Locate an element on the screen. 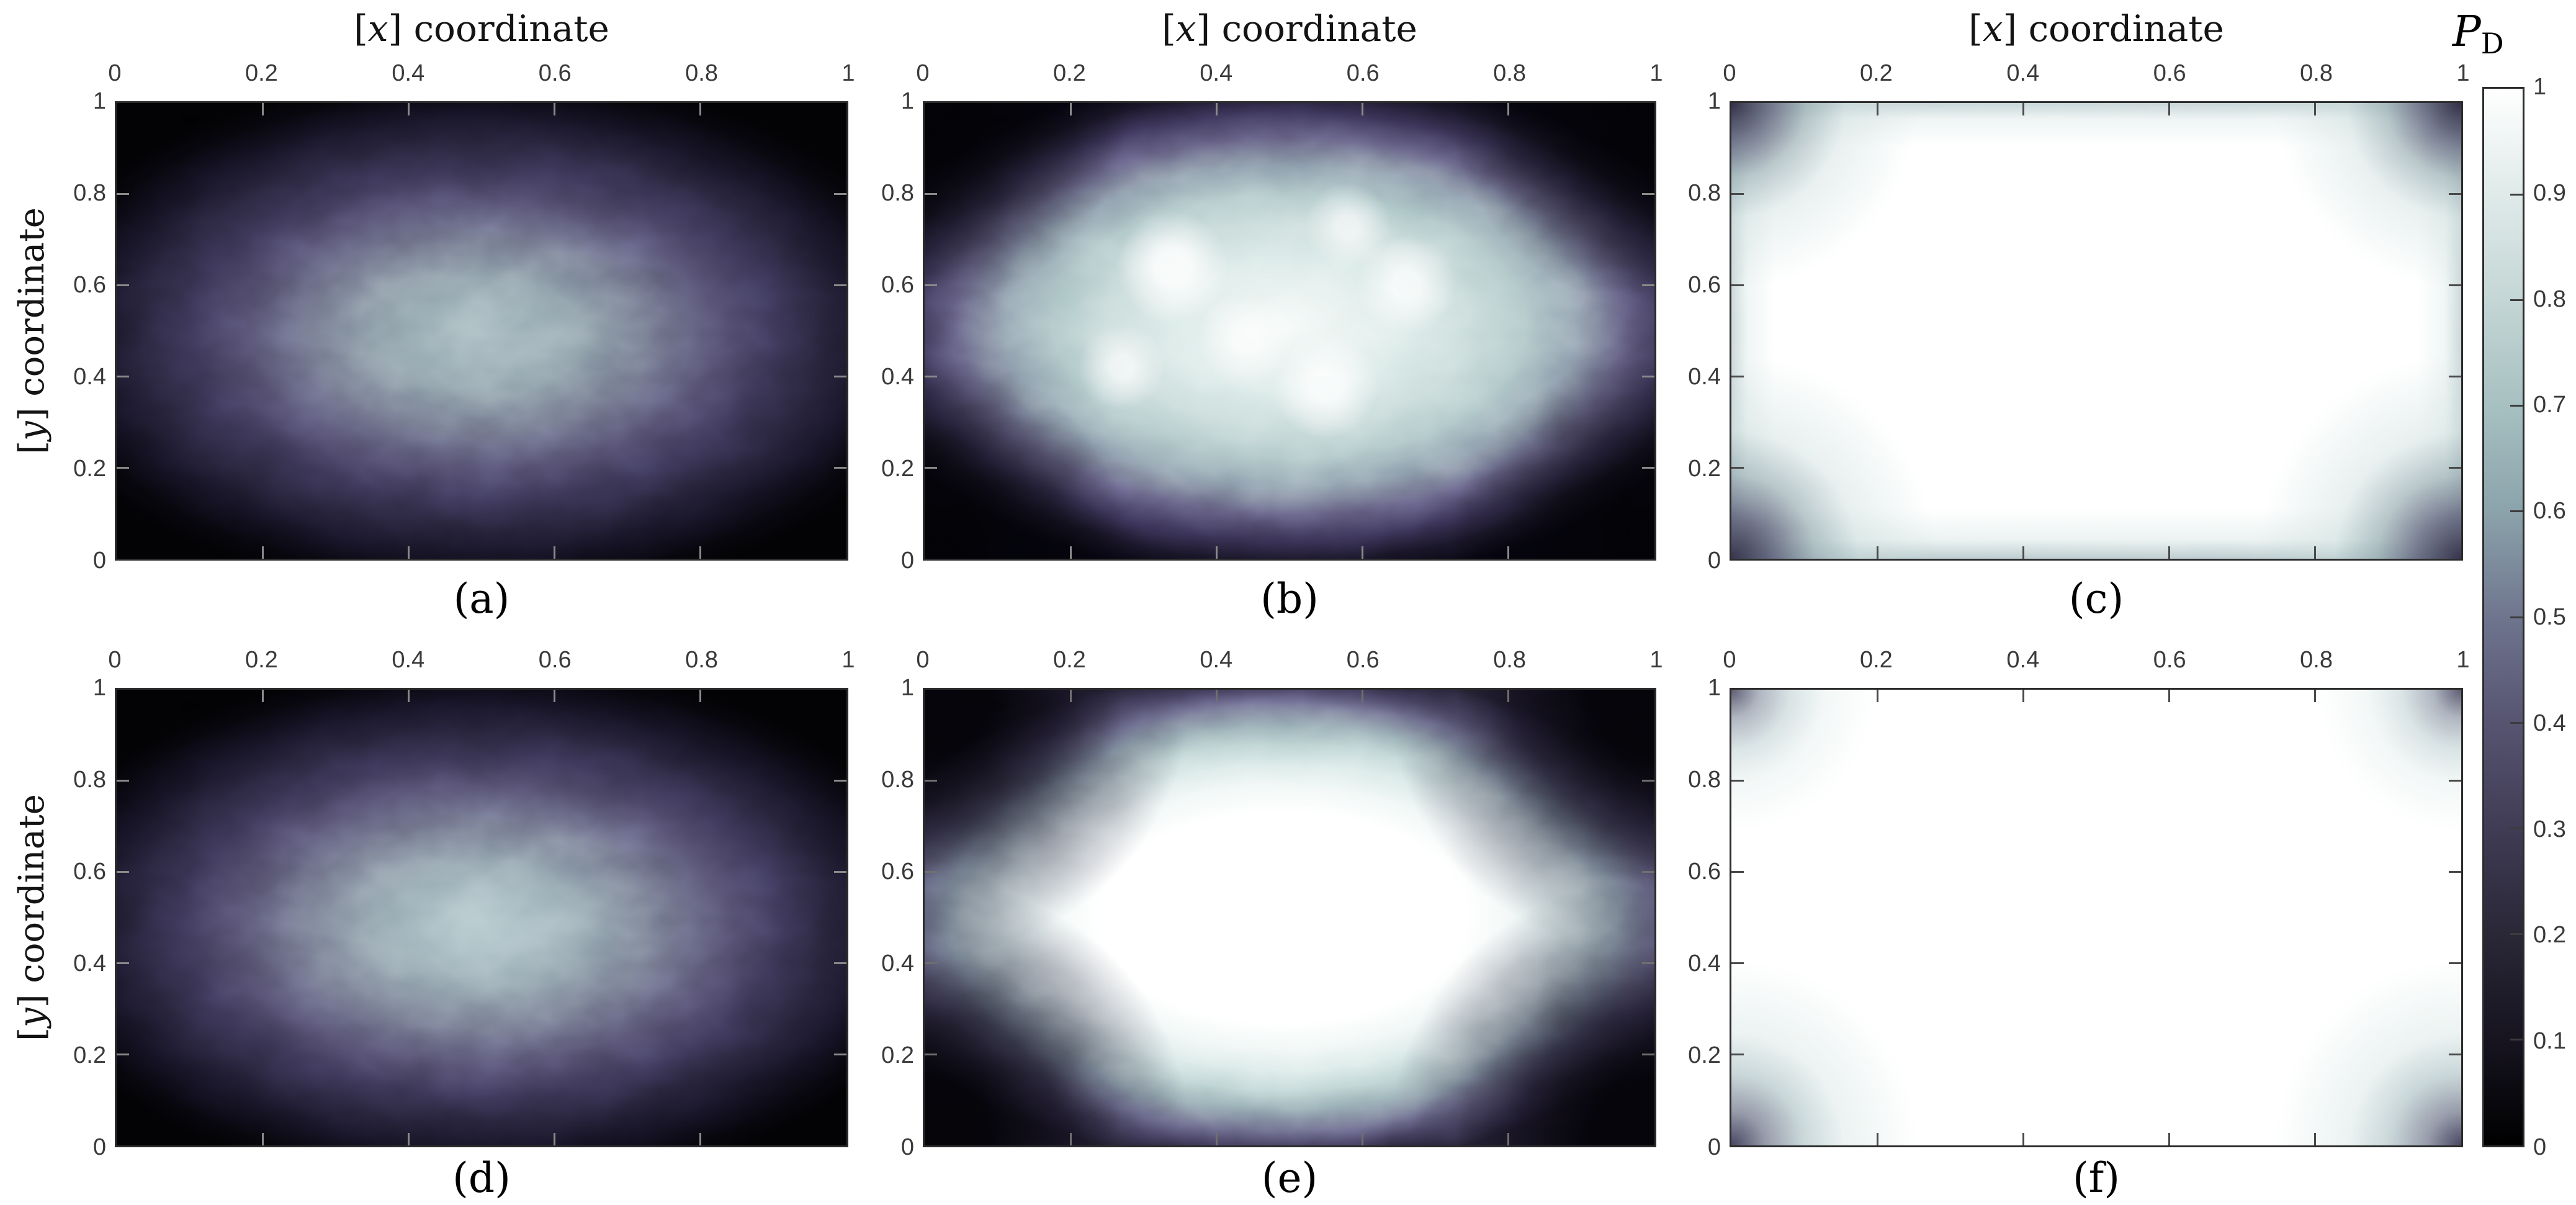 The width and height of the screenshot is (2576, 1205). y-axis-title: [y] coordinate is located at coordinates (32, 331).